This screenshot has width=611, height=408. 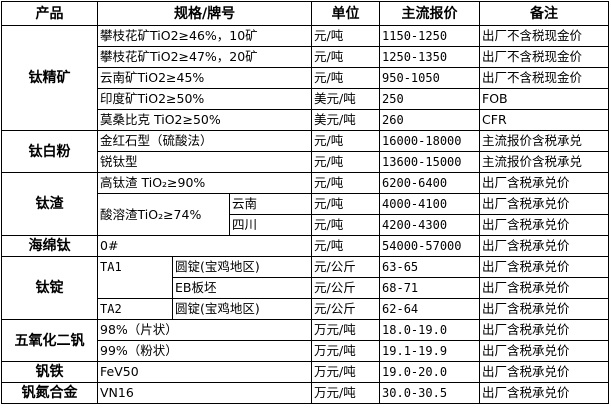 I want to click on price-cell: 18.0-19.0, so click(x=430, y=330).